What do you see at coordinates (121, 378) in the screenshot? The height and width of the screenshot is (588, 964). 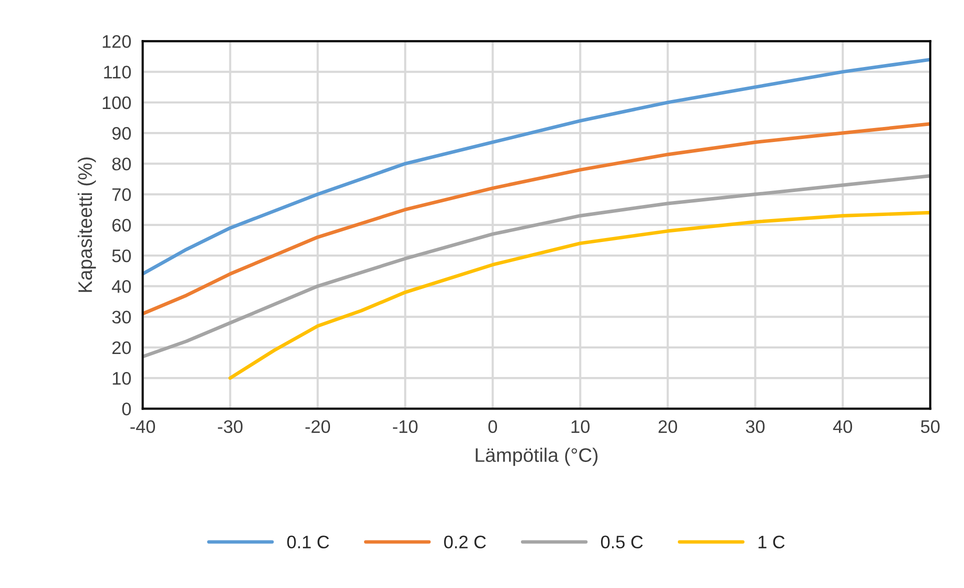 I see `y-tick-label: 10` at bounding box center [121, 378].